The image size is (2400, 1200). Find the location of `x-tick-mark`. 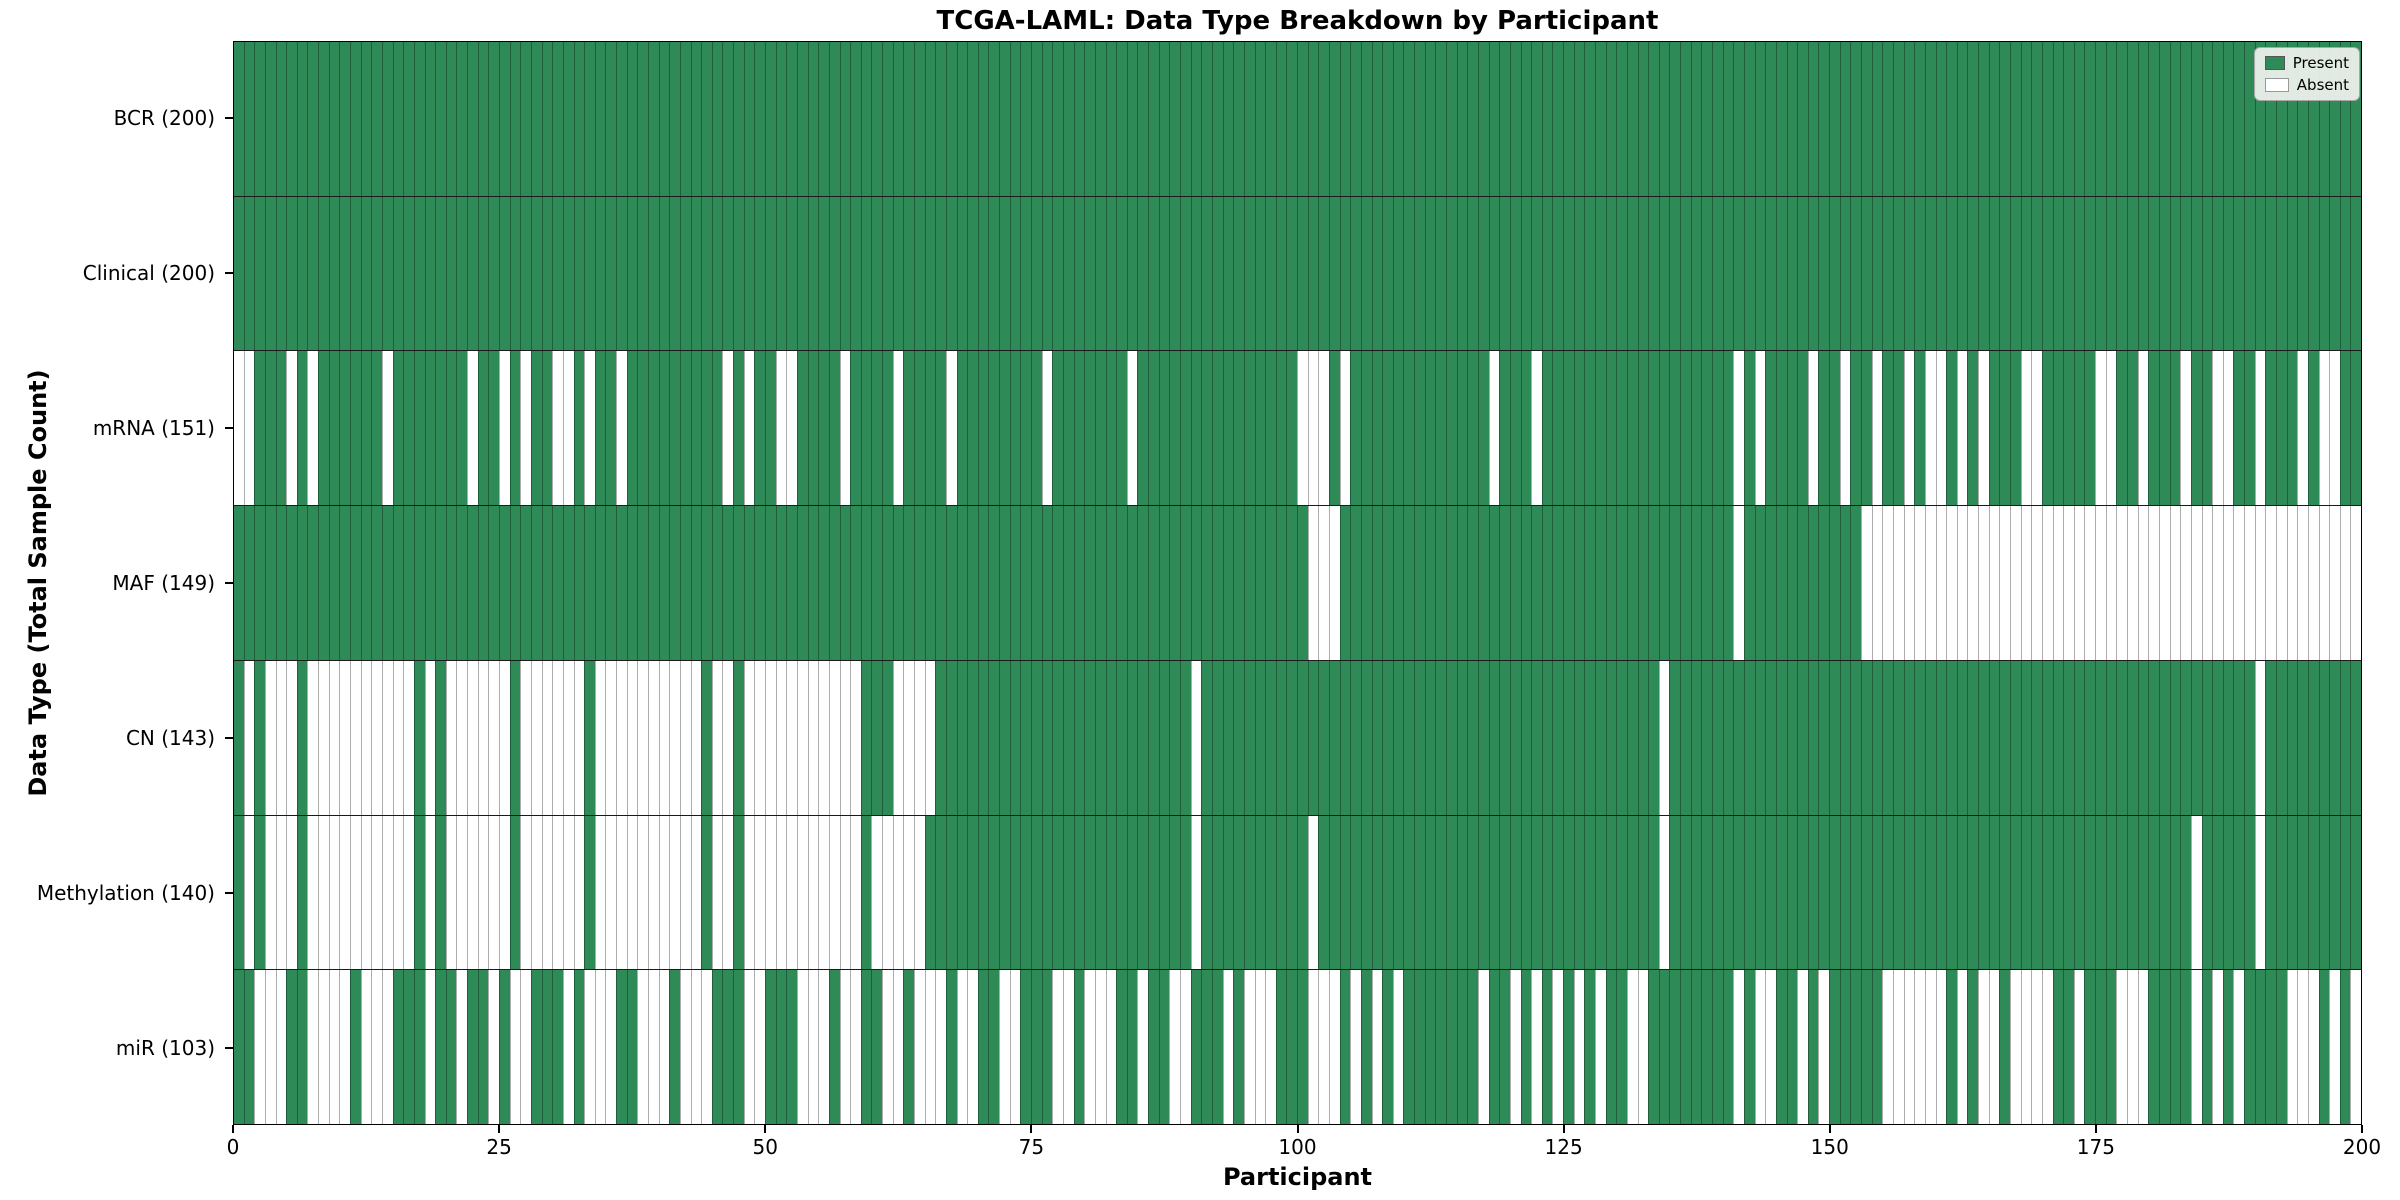

x-tick-mark is located at coordinates (1031, 1129).